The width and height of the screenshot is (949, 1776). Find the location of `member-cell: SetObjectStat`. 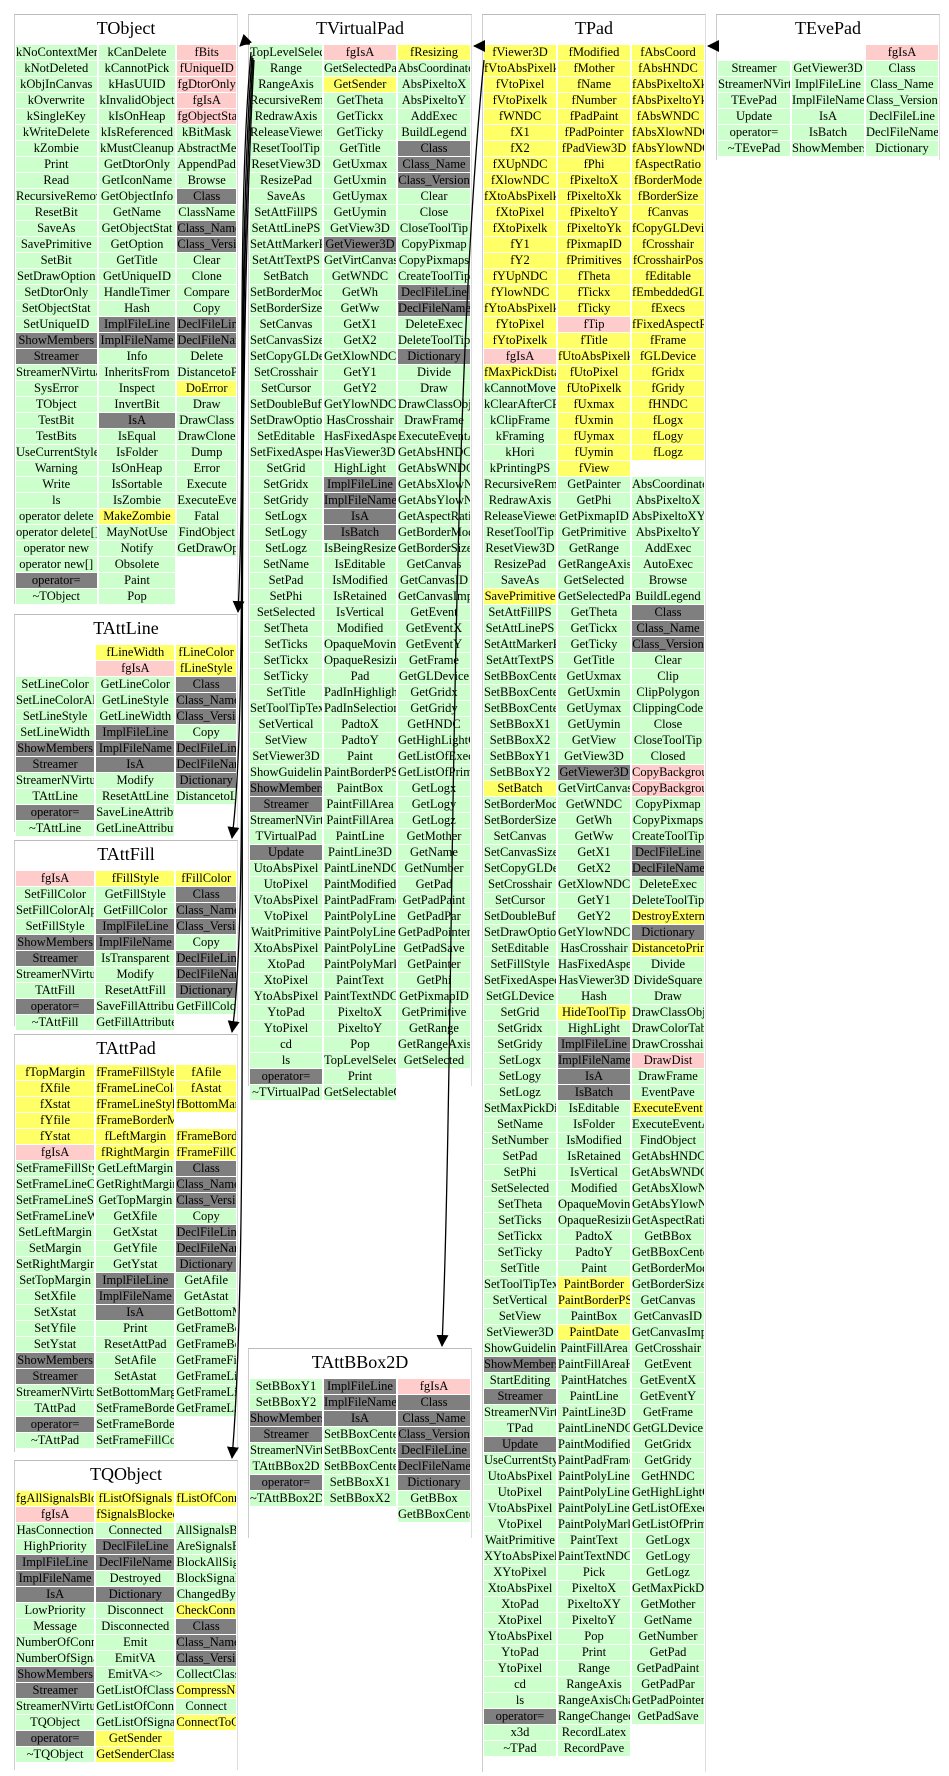

member-cell: SetObjectStat is located at coordinates (56, 308).